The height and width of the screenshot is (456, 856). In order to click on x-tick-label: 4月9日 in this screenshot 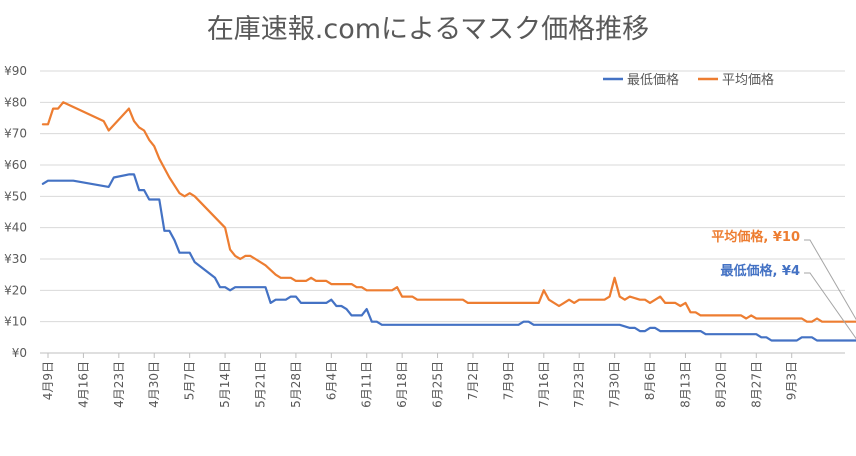, I will do `click(48, 380)`.